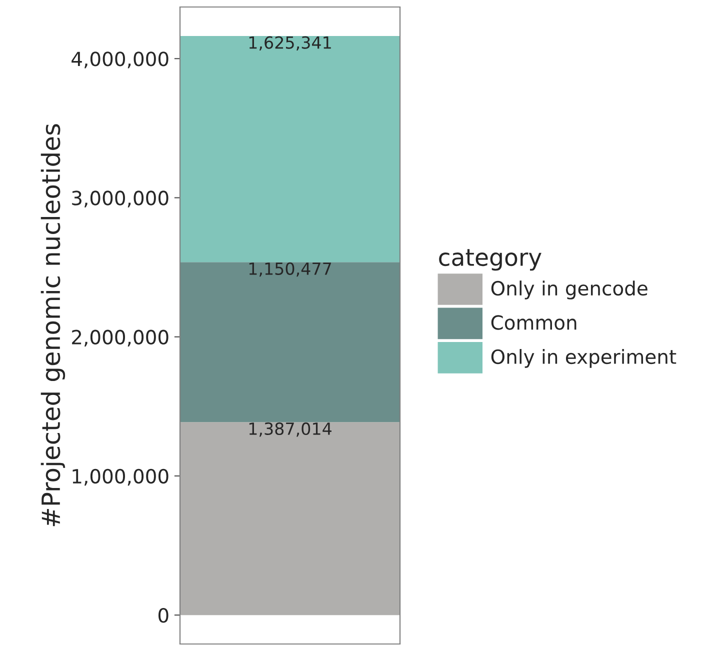 The image size is (701, 647). I want to click on y-tick-label: 2,000,000, so click(120, 338).